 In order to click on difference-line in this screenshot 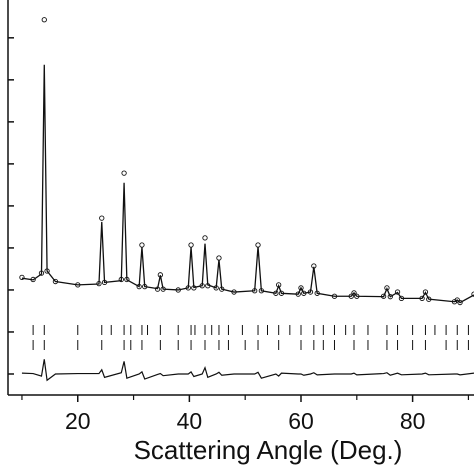, I will do `click(247, 370)`.